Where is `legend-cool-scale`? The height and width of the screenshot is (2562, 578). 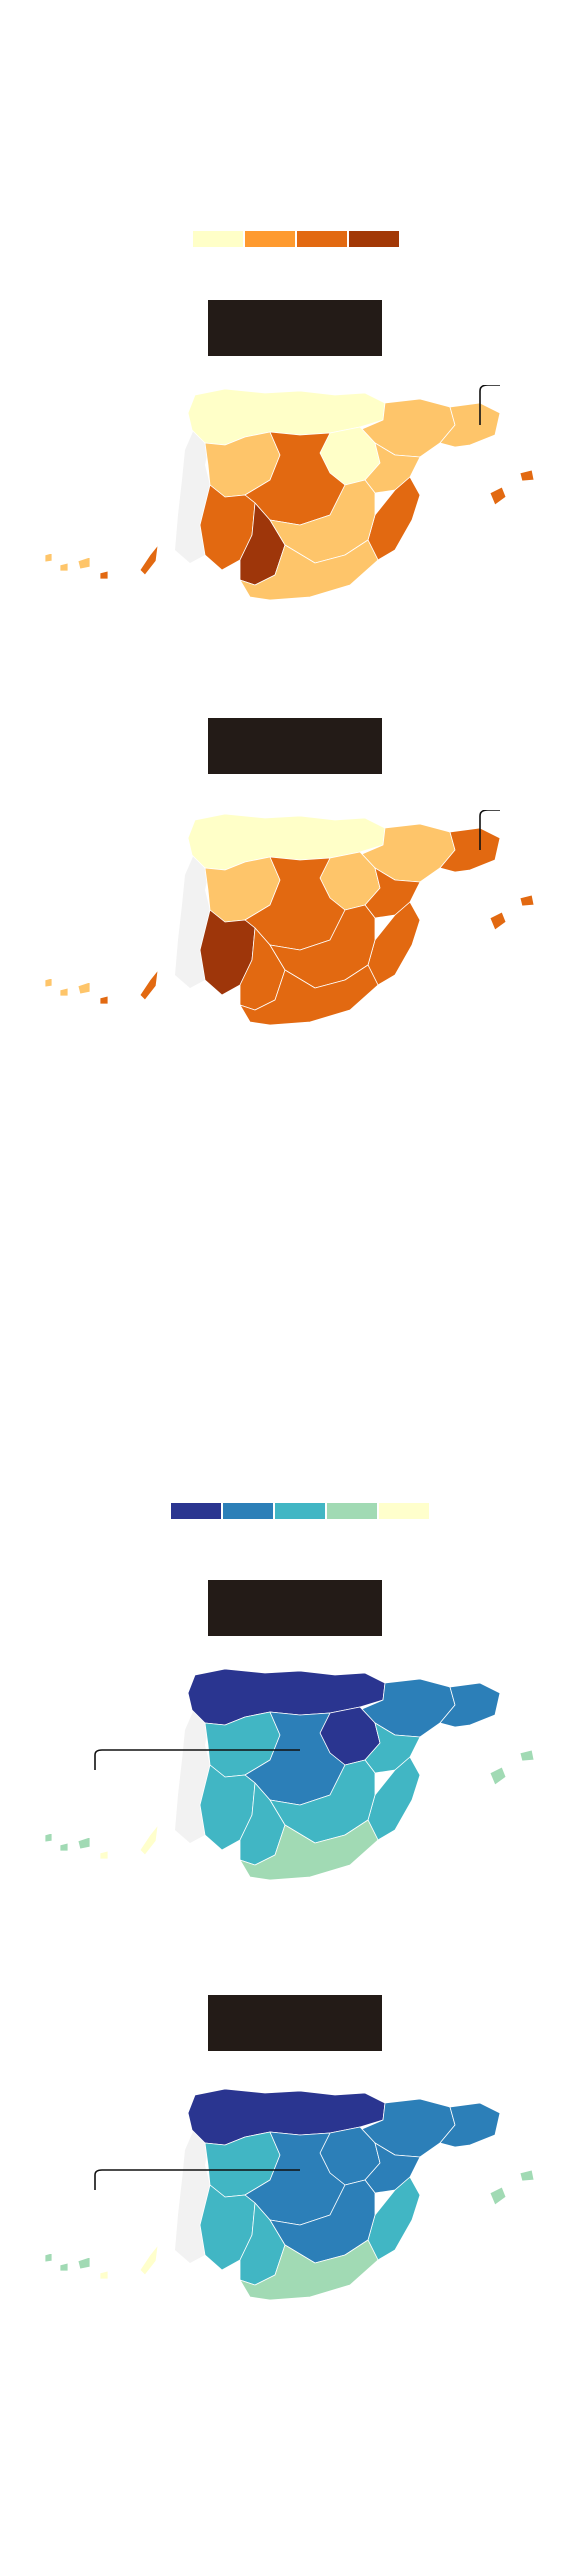 legend-cool-scale is located at coordinates (300, 1511).